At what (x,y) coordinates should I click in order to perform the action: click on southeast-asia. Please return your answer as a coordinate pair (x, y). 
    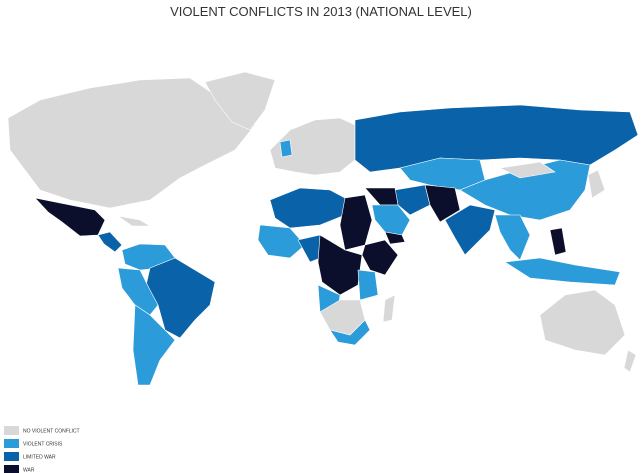
    Looking at the image, I should click on (512, 237).